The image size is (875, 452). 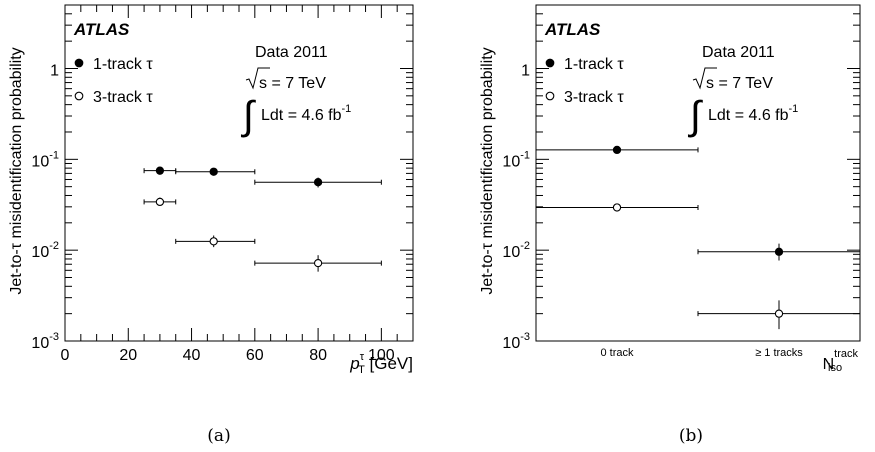 What do you see at coordinates (255, 355) in the screenshot?
I see `x-tick-label: 60` at bounding box center [255, 355].